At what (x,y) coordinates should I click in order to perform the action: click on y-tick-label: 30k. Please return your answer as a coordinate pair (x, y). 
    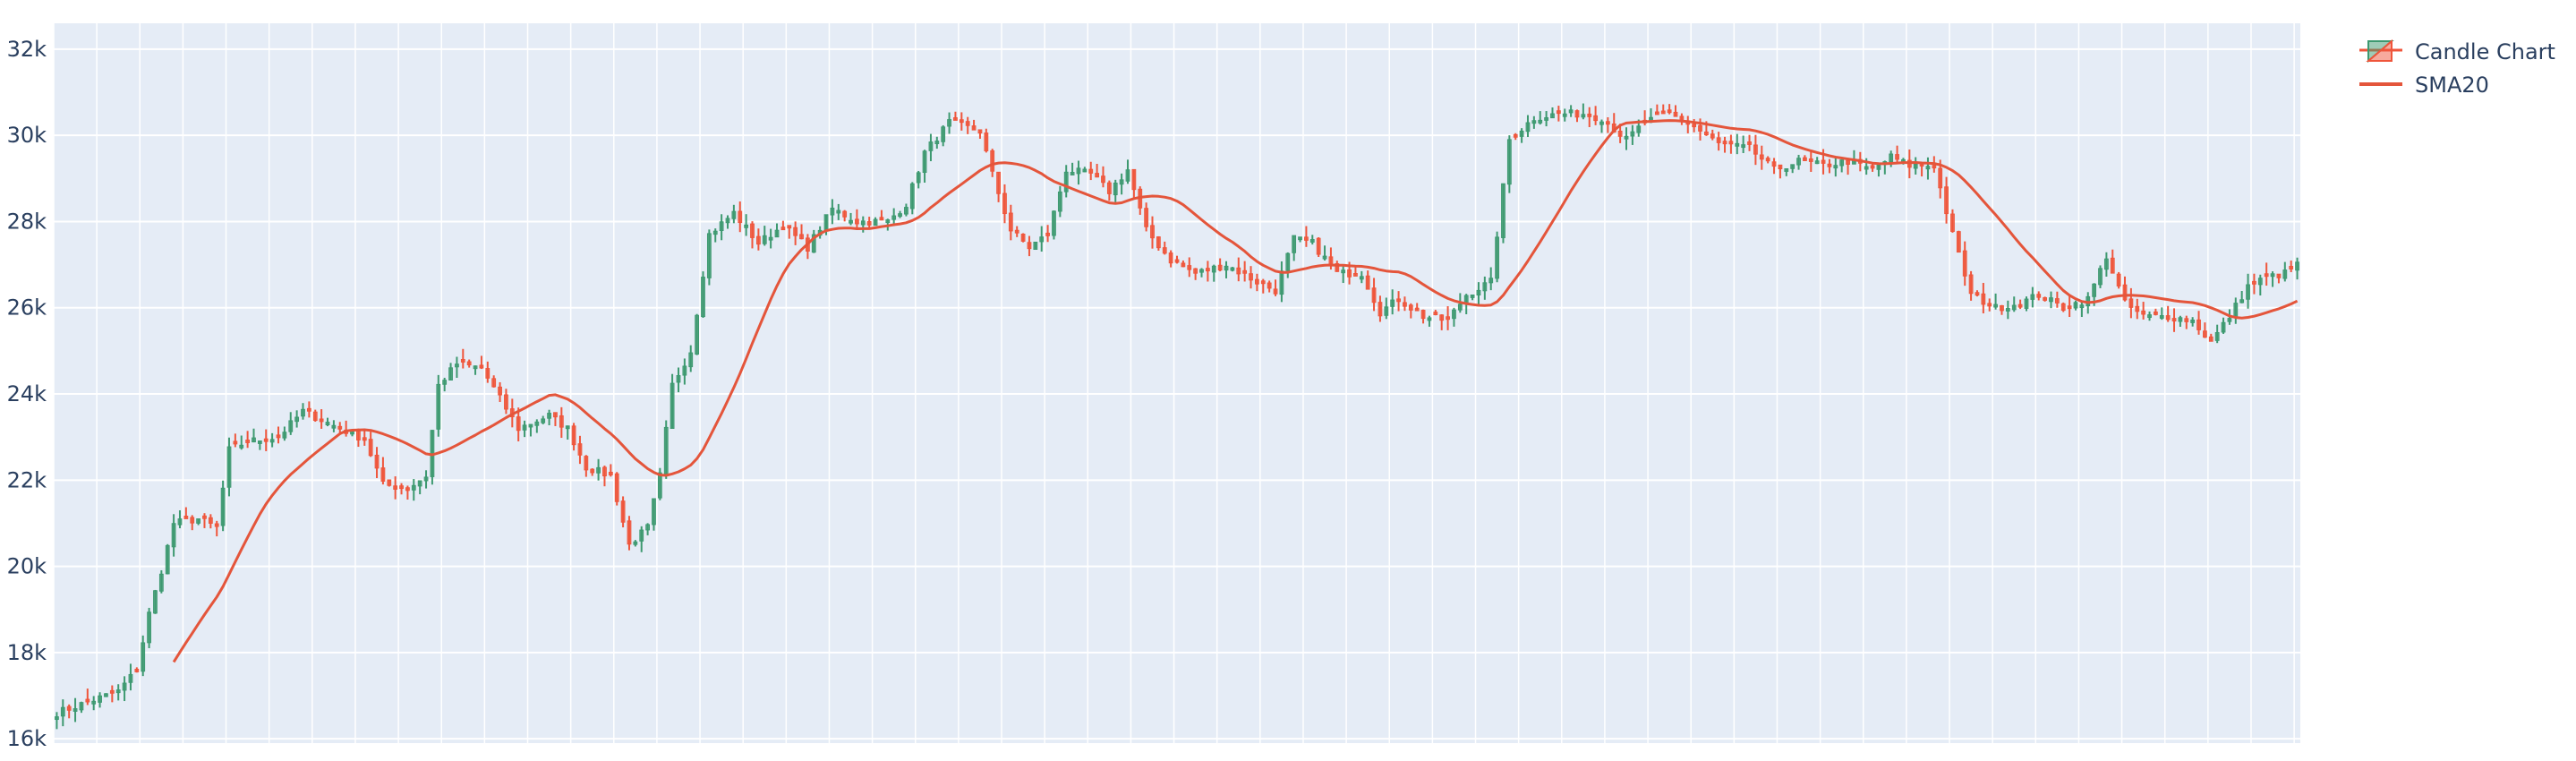
    Looking at the image, I should click on (27, 135).